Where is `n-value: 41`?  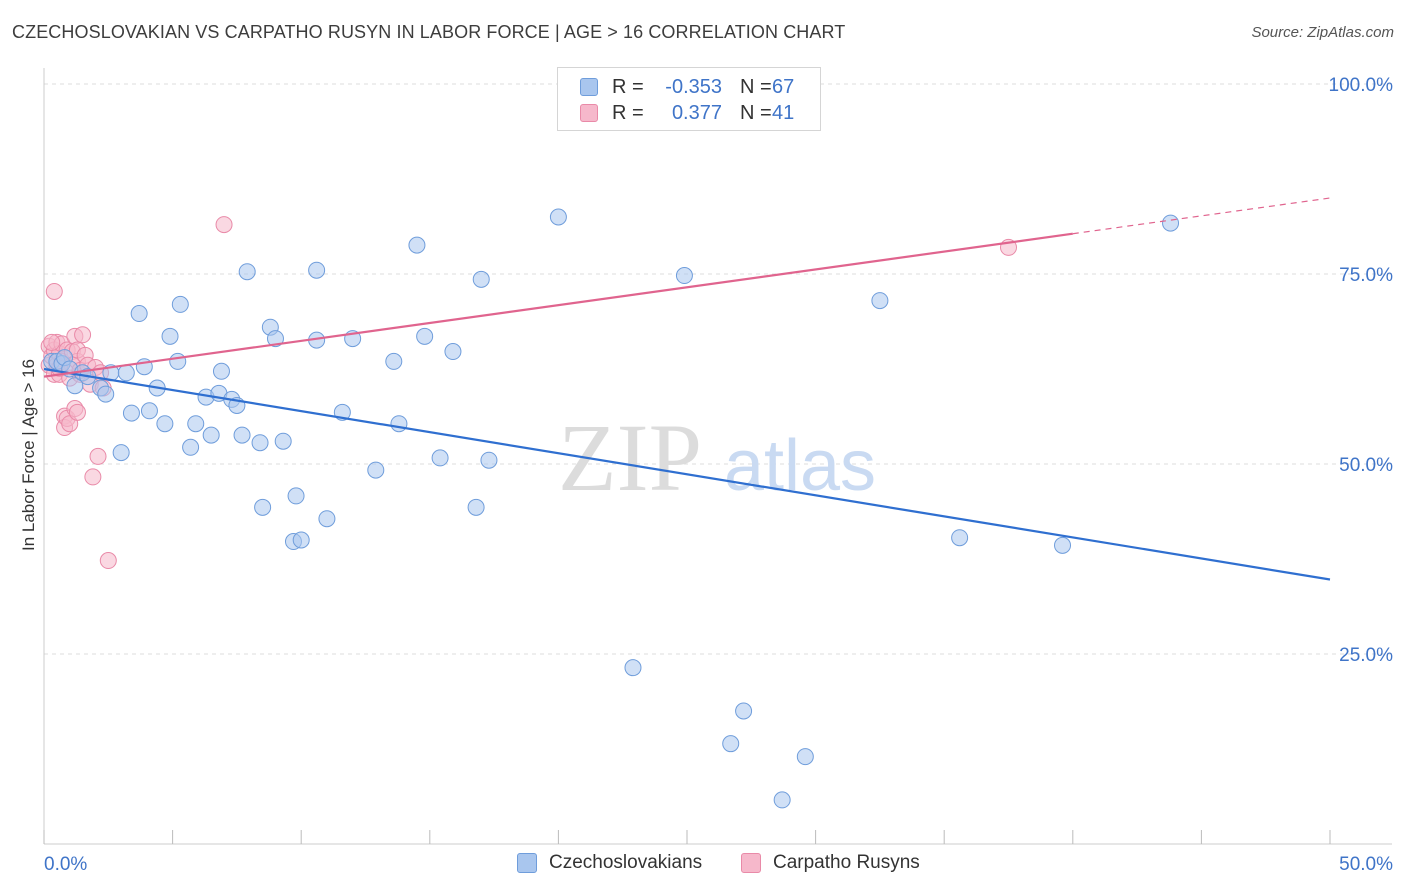
n-value: 41 is located at coordinates (783, 112).